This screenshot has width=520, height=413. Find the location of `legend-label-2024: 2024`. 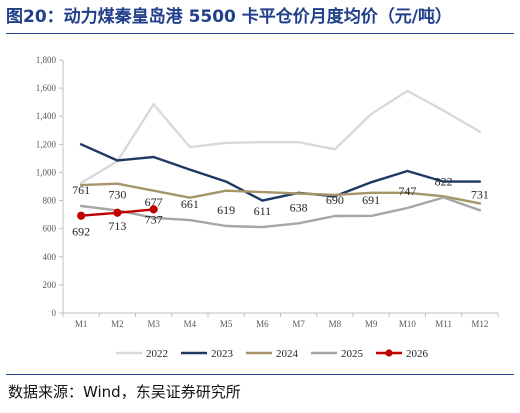

legend-label-2024: 2024 is located at coordinates (287, 354).